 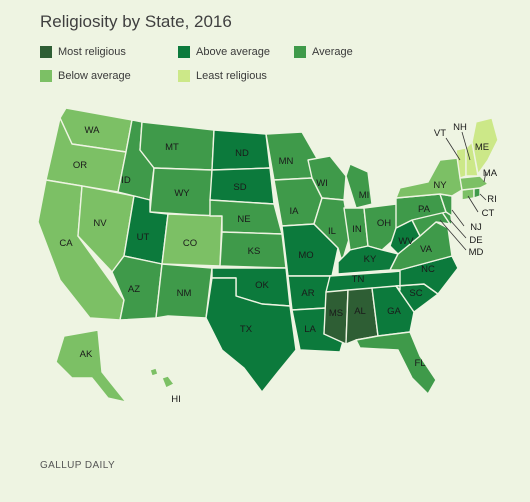 I want to click on label-SD: SD, so click(x=239, y=187).